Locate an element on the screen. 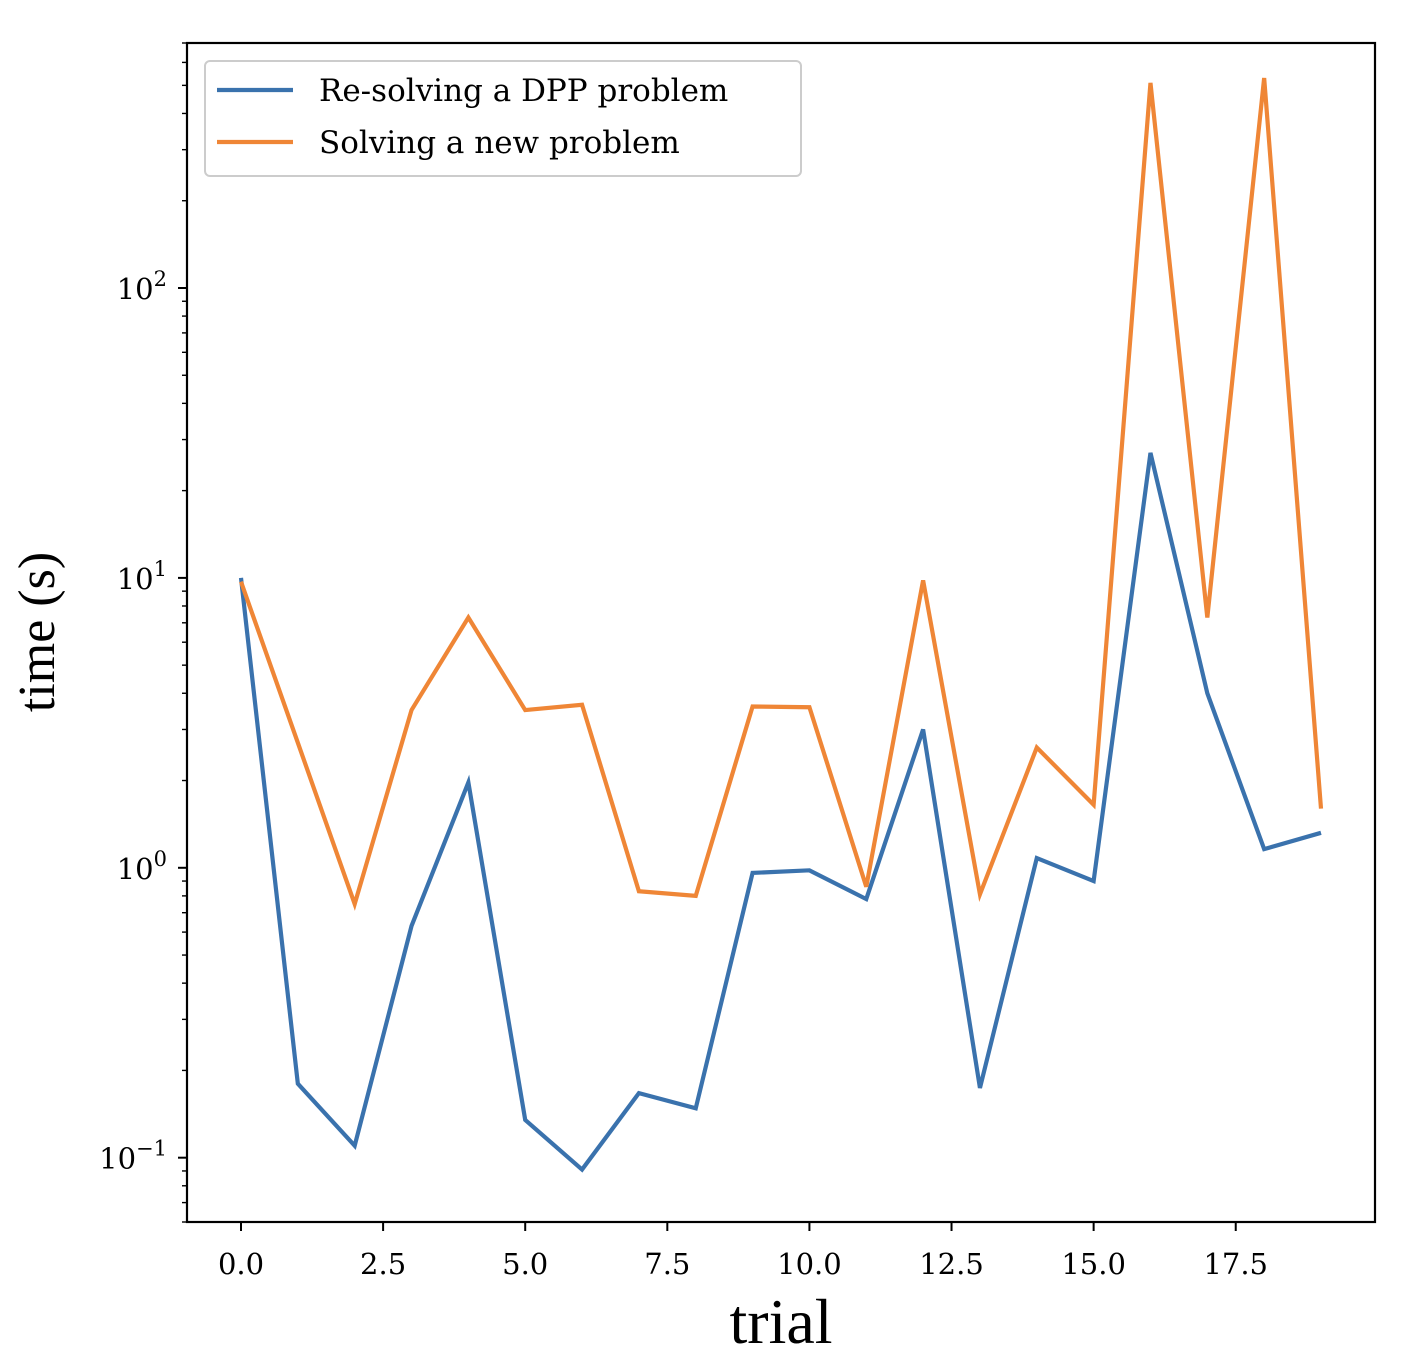 The image size is (1428, 1358). x-tick-label: 5.0 is located at coordinates (525, 1264).